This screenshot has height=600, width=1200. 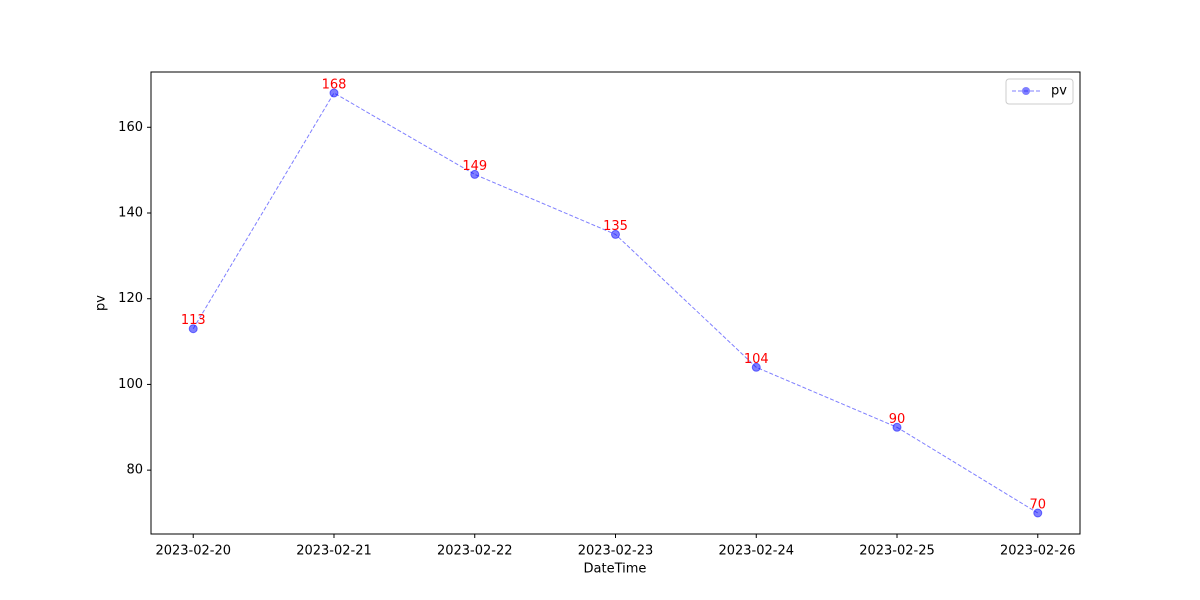 What do you see at coordinates (1037, 505) in the screenshot?
I see `data-label: 70` at bounding box center [1037, 505].